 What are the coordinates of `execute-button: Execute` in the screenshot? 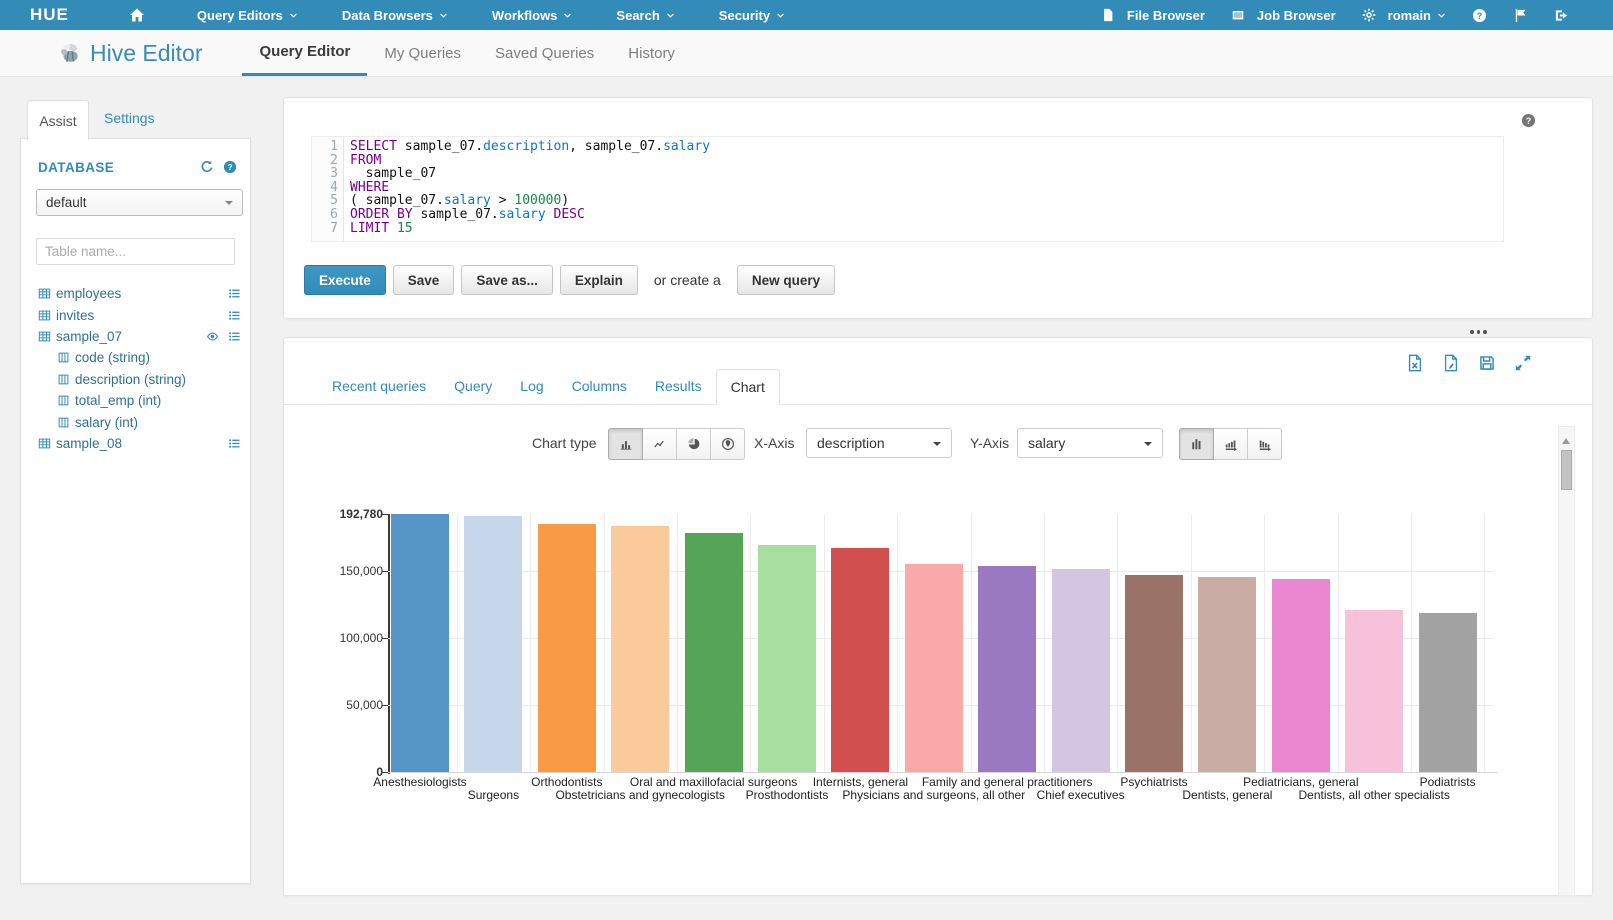 It's located at (345, 280).